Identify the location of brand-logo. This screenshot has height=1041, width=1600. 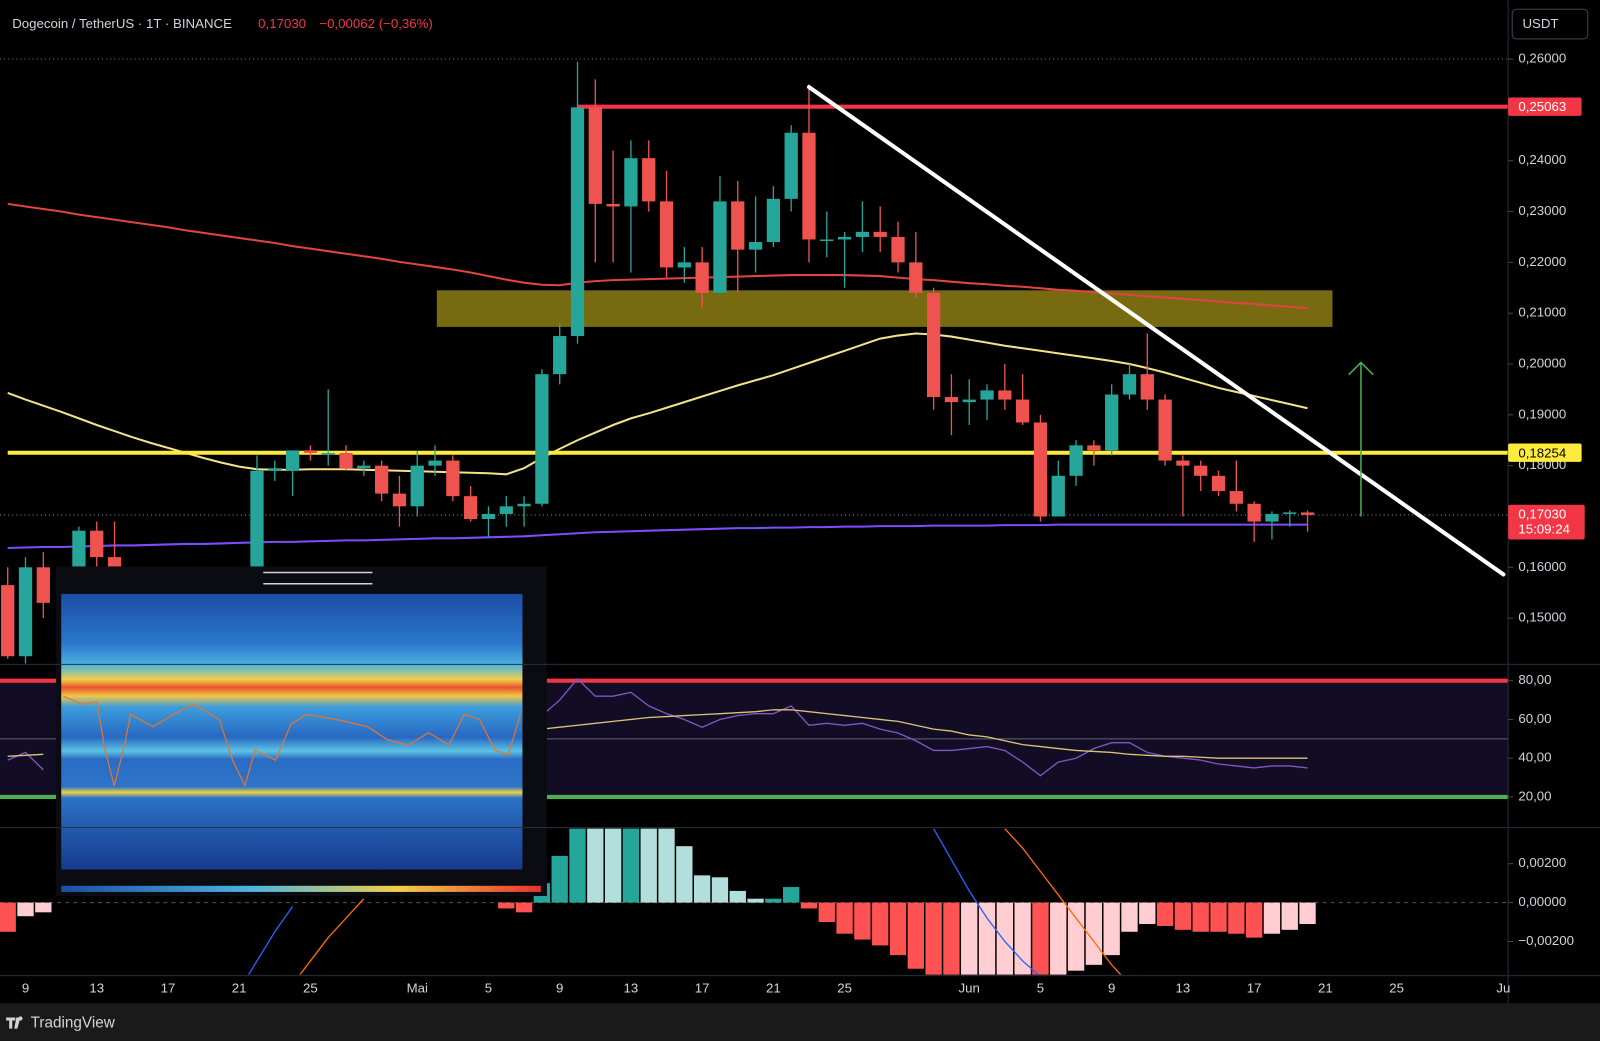
(14, 1022).